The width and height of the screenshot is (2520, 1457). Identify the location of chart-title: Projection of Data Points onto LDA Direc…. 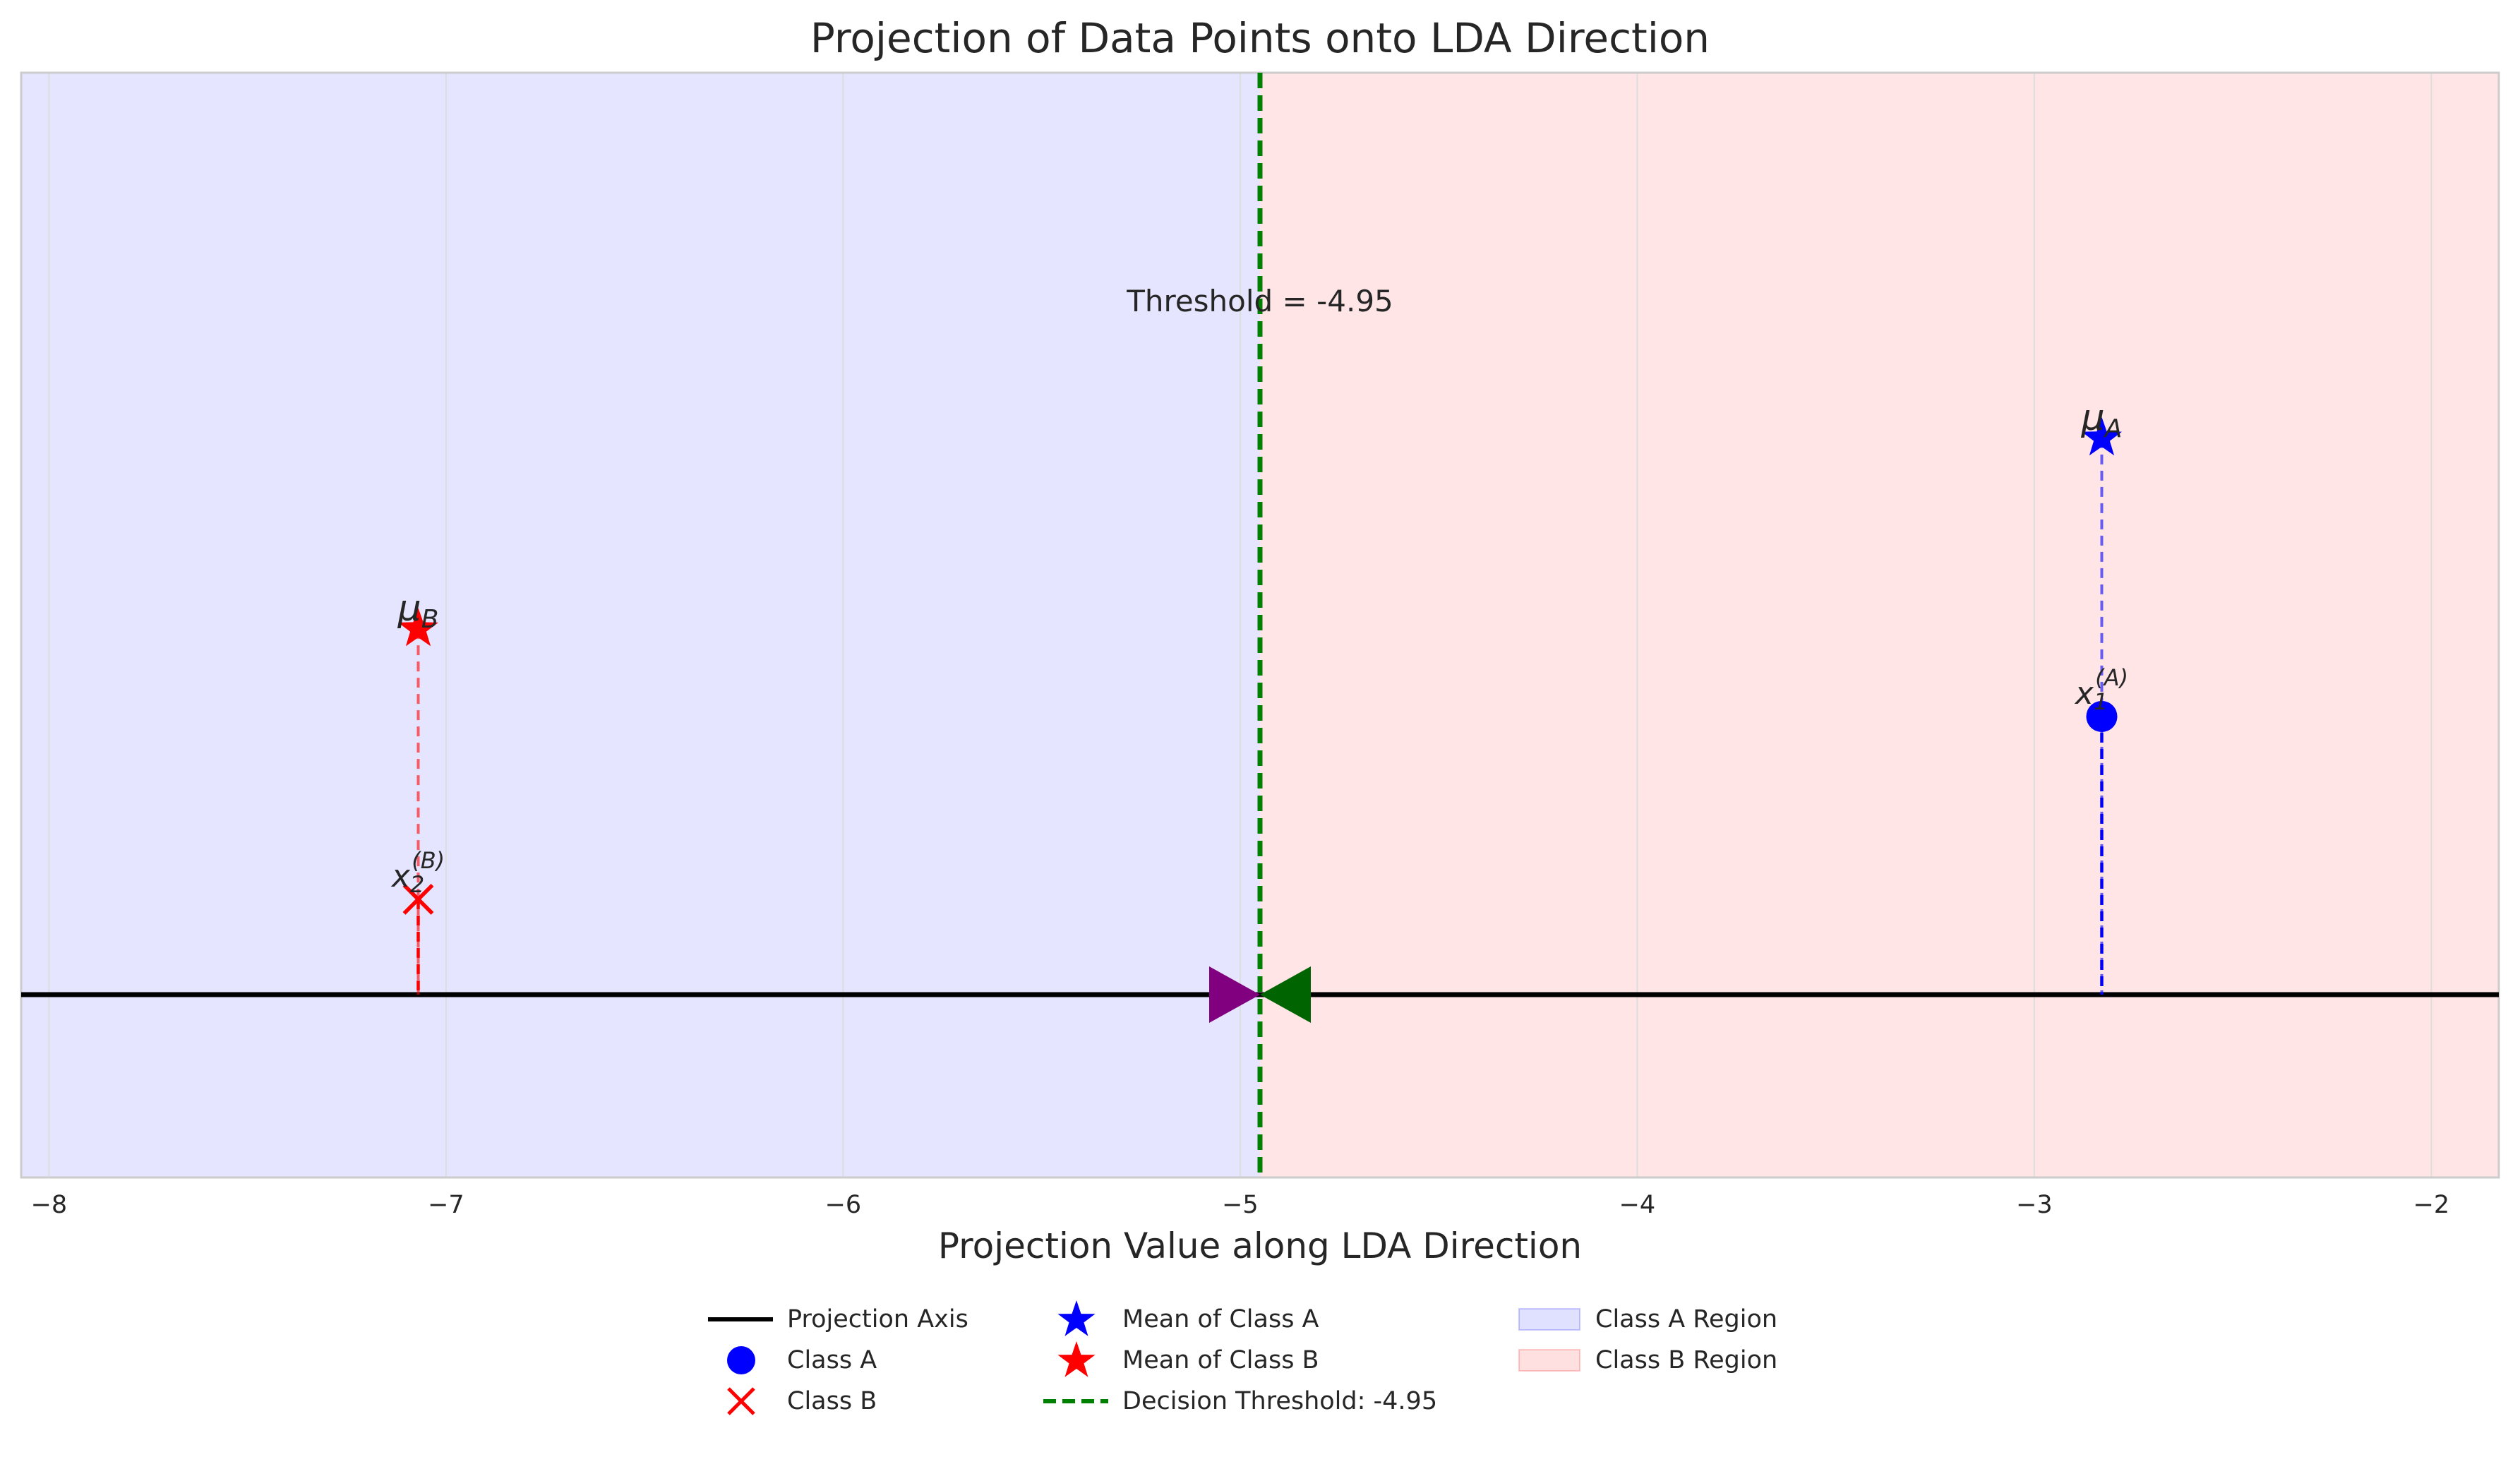
(1260, 38).